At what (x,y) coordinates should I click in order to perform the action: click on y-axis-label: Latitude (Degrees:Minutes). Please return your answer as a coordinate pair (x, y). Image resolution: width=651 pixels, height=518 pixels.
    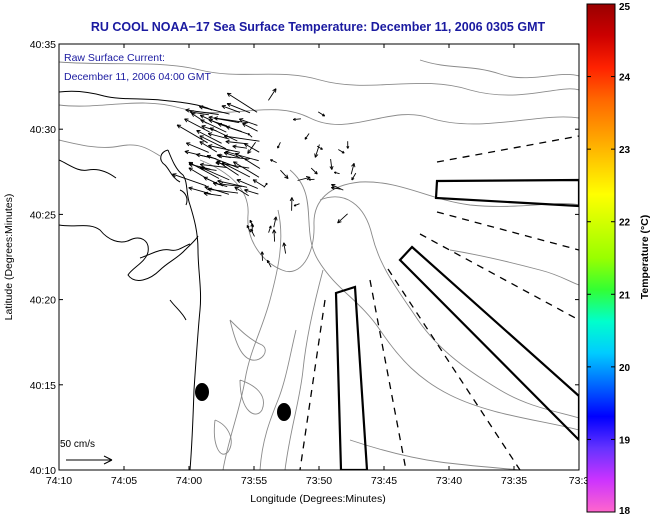
    Looking at the image, I should click on (9, 257).